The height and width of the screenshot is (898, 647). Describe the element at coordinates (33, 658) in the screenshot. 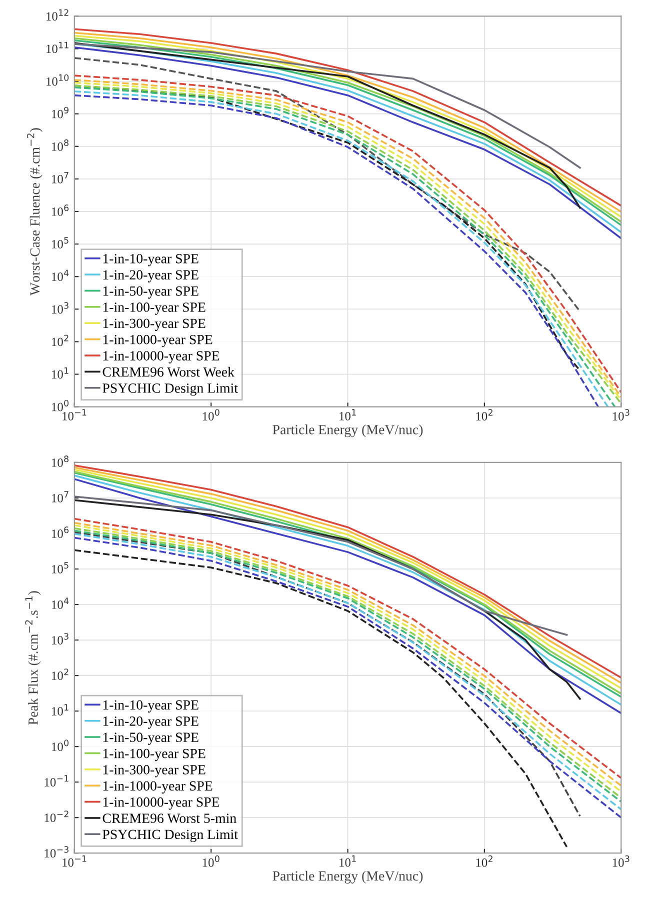

I see `y-axis-title: Peak Flux (#.cm$^{−2}$.s$^{−1}$)` at that location.